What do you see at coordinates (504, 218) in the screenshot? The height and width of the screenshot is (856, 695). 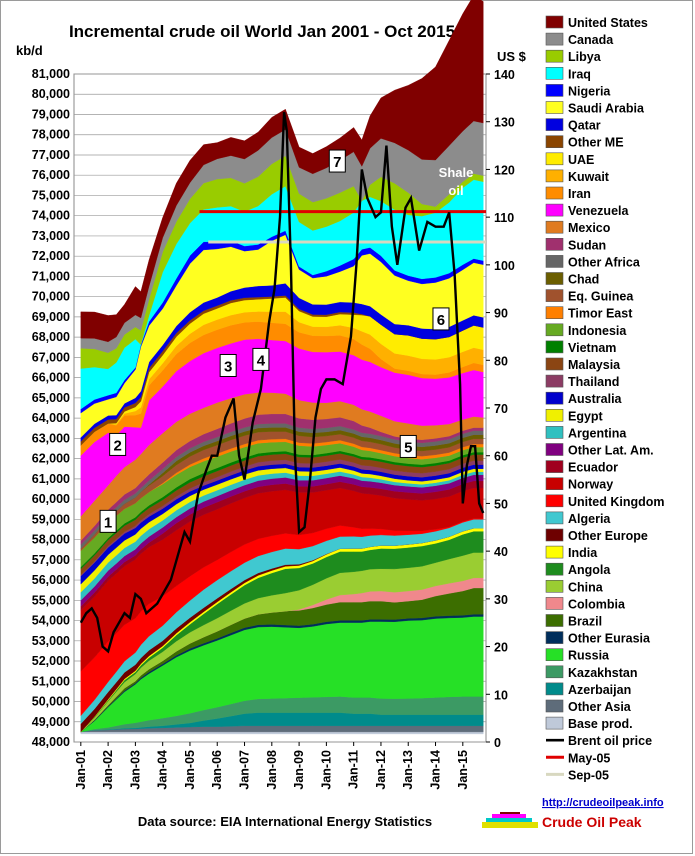 I see `y2-tick-label: 110` at bounding box center [504, 218].